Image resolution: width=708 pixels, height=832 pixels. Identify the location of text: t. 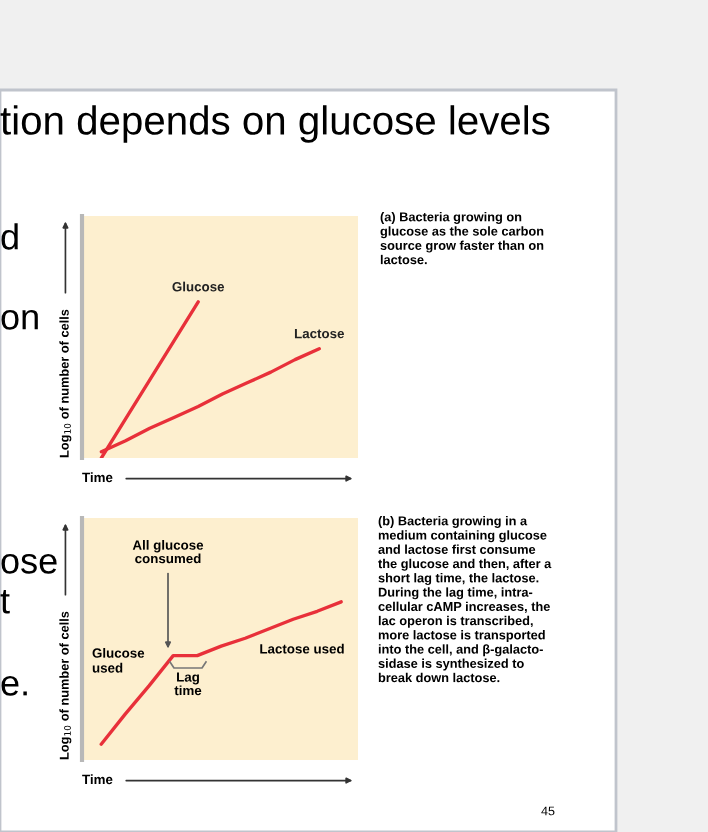
(5, 601).